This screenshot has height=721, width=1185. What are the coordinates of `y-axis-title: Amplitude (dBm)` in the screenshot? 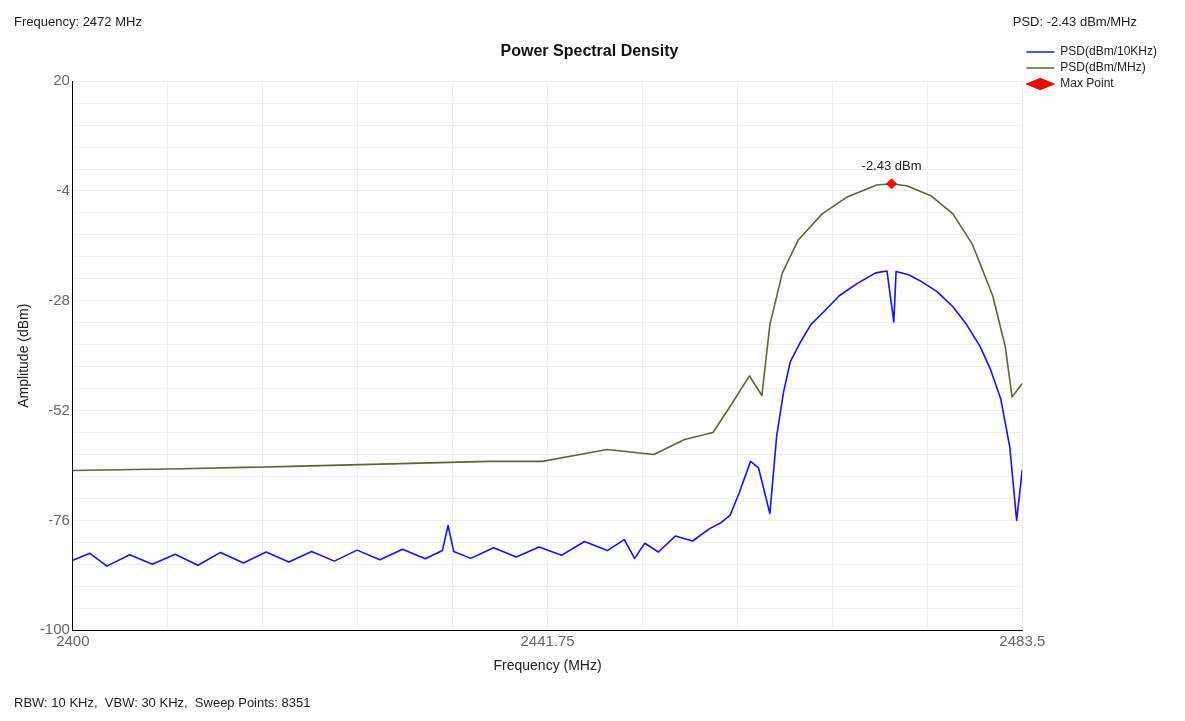 It's located at (23, 355).